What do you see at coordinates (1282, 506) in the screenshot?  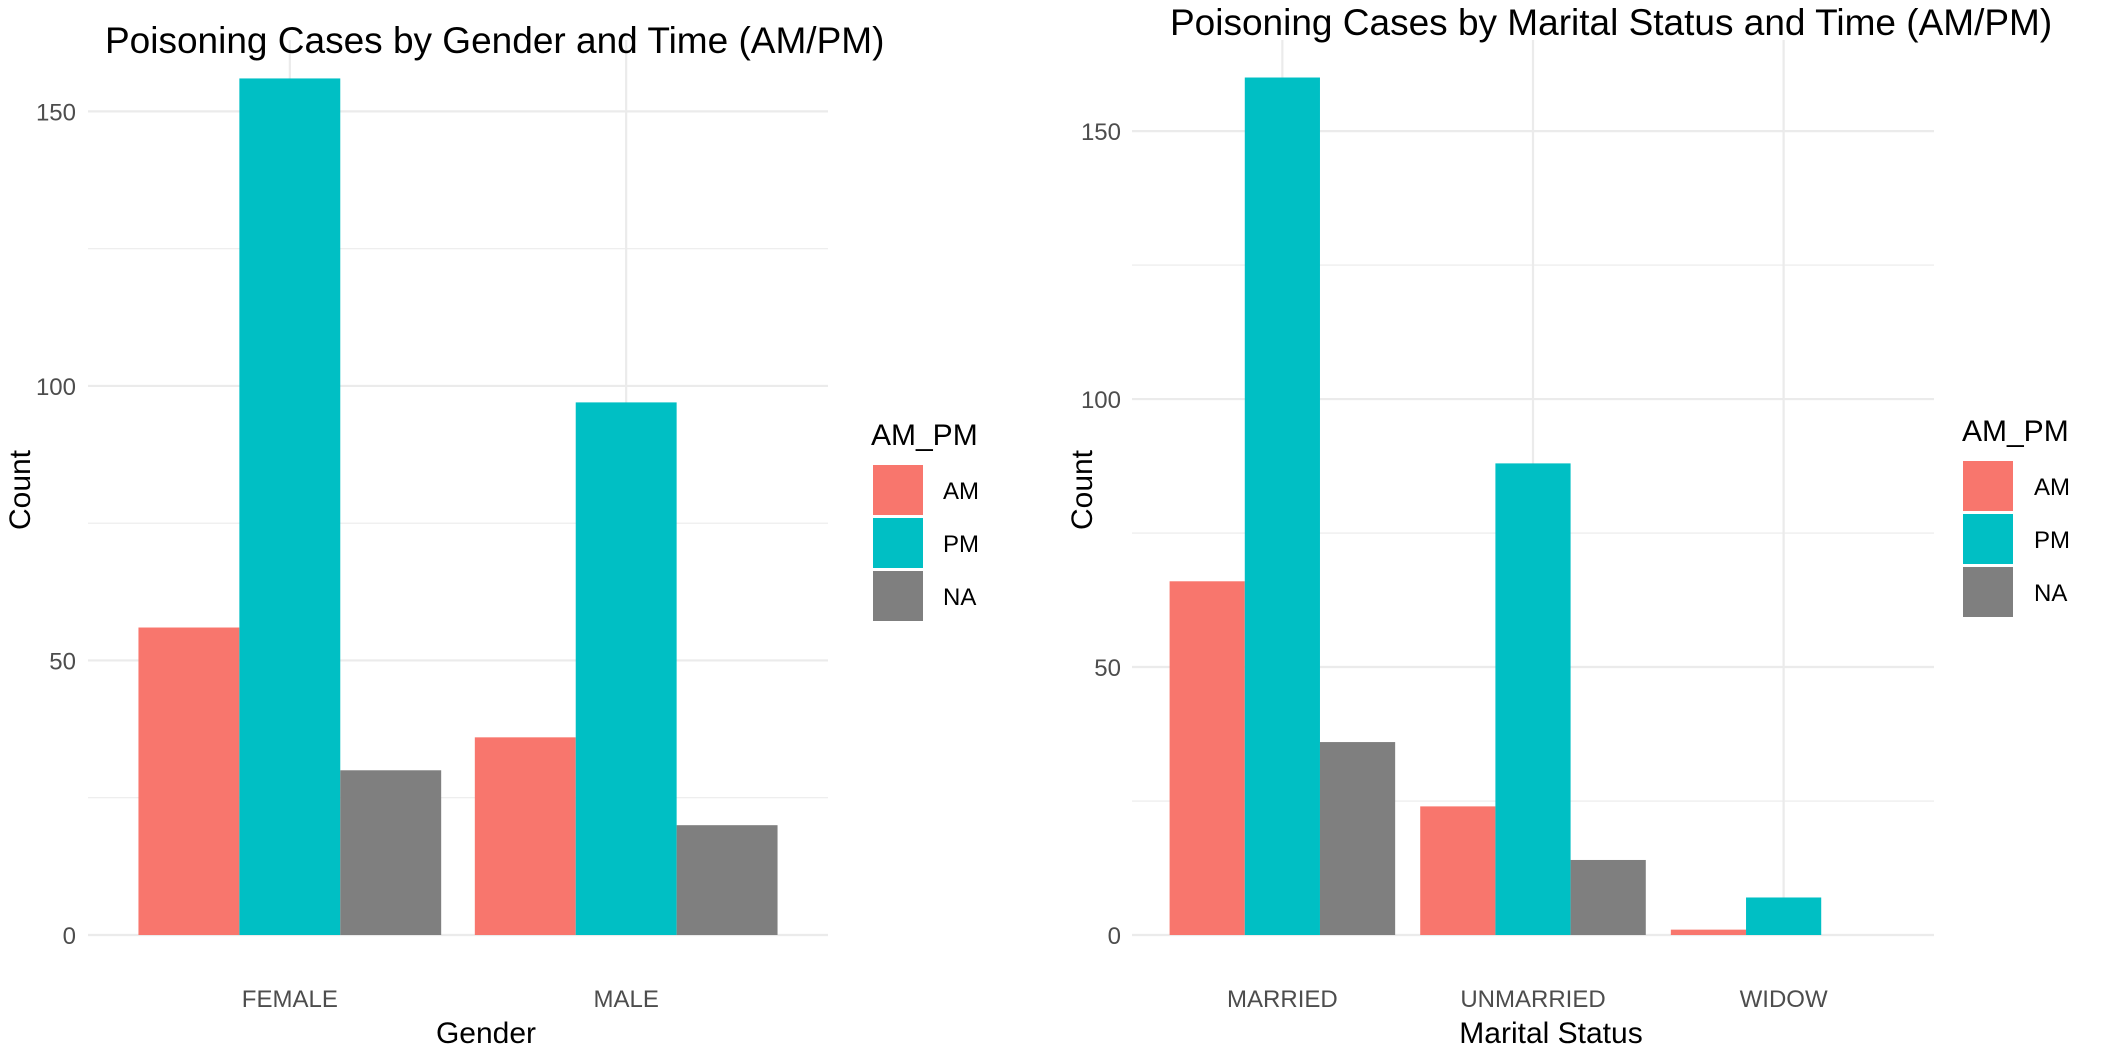 I see `bar-married-pm` at bounding box center [1282, 506].